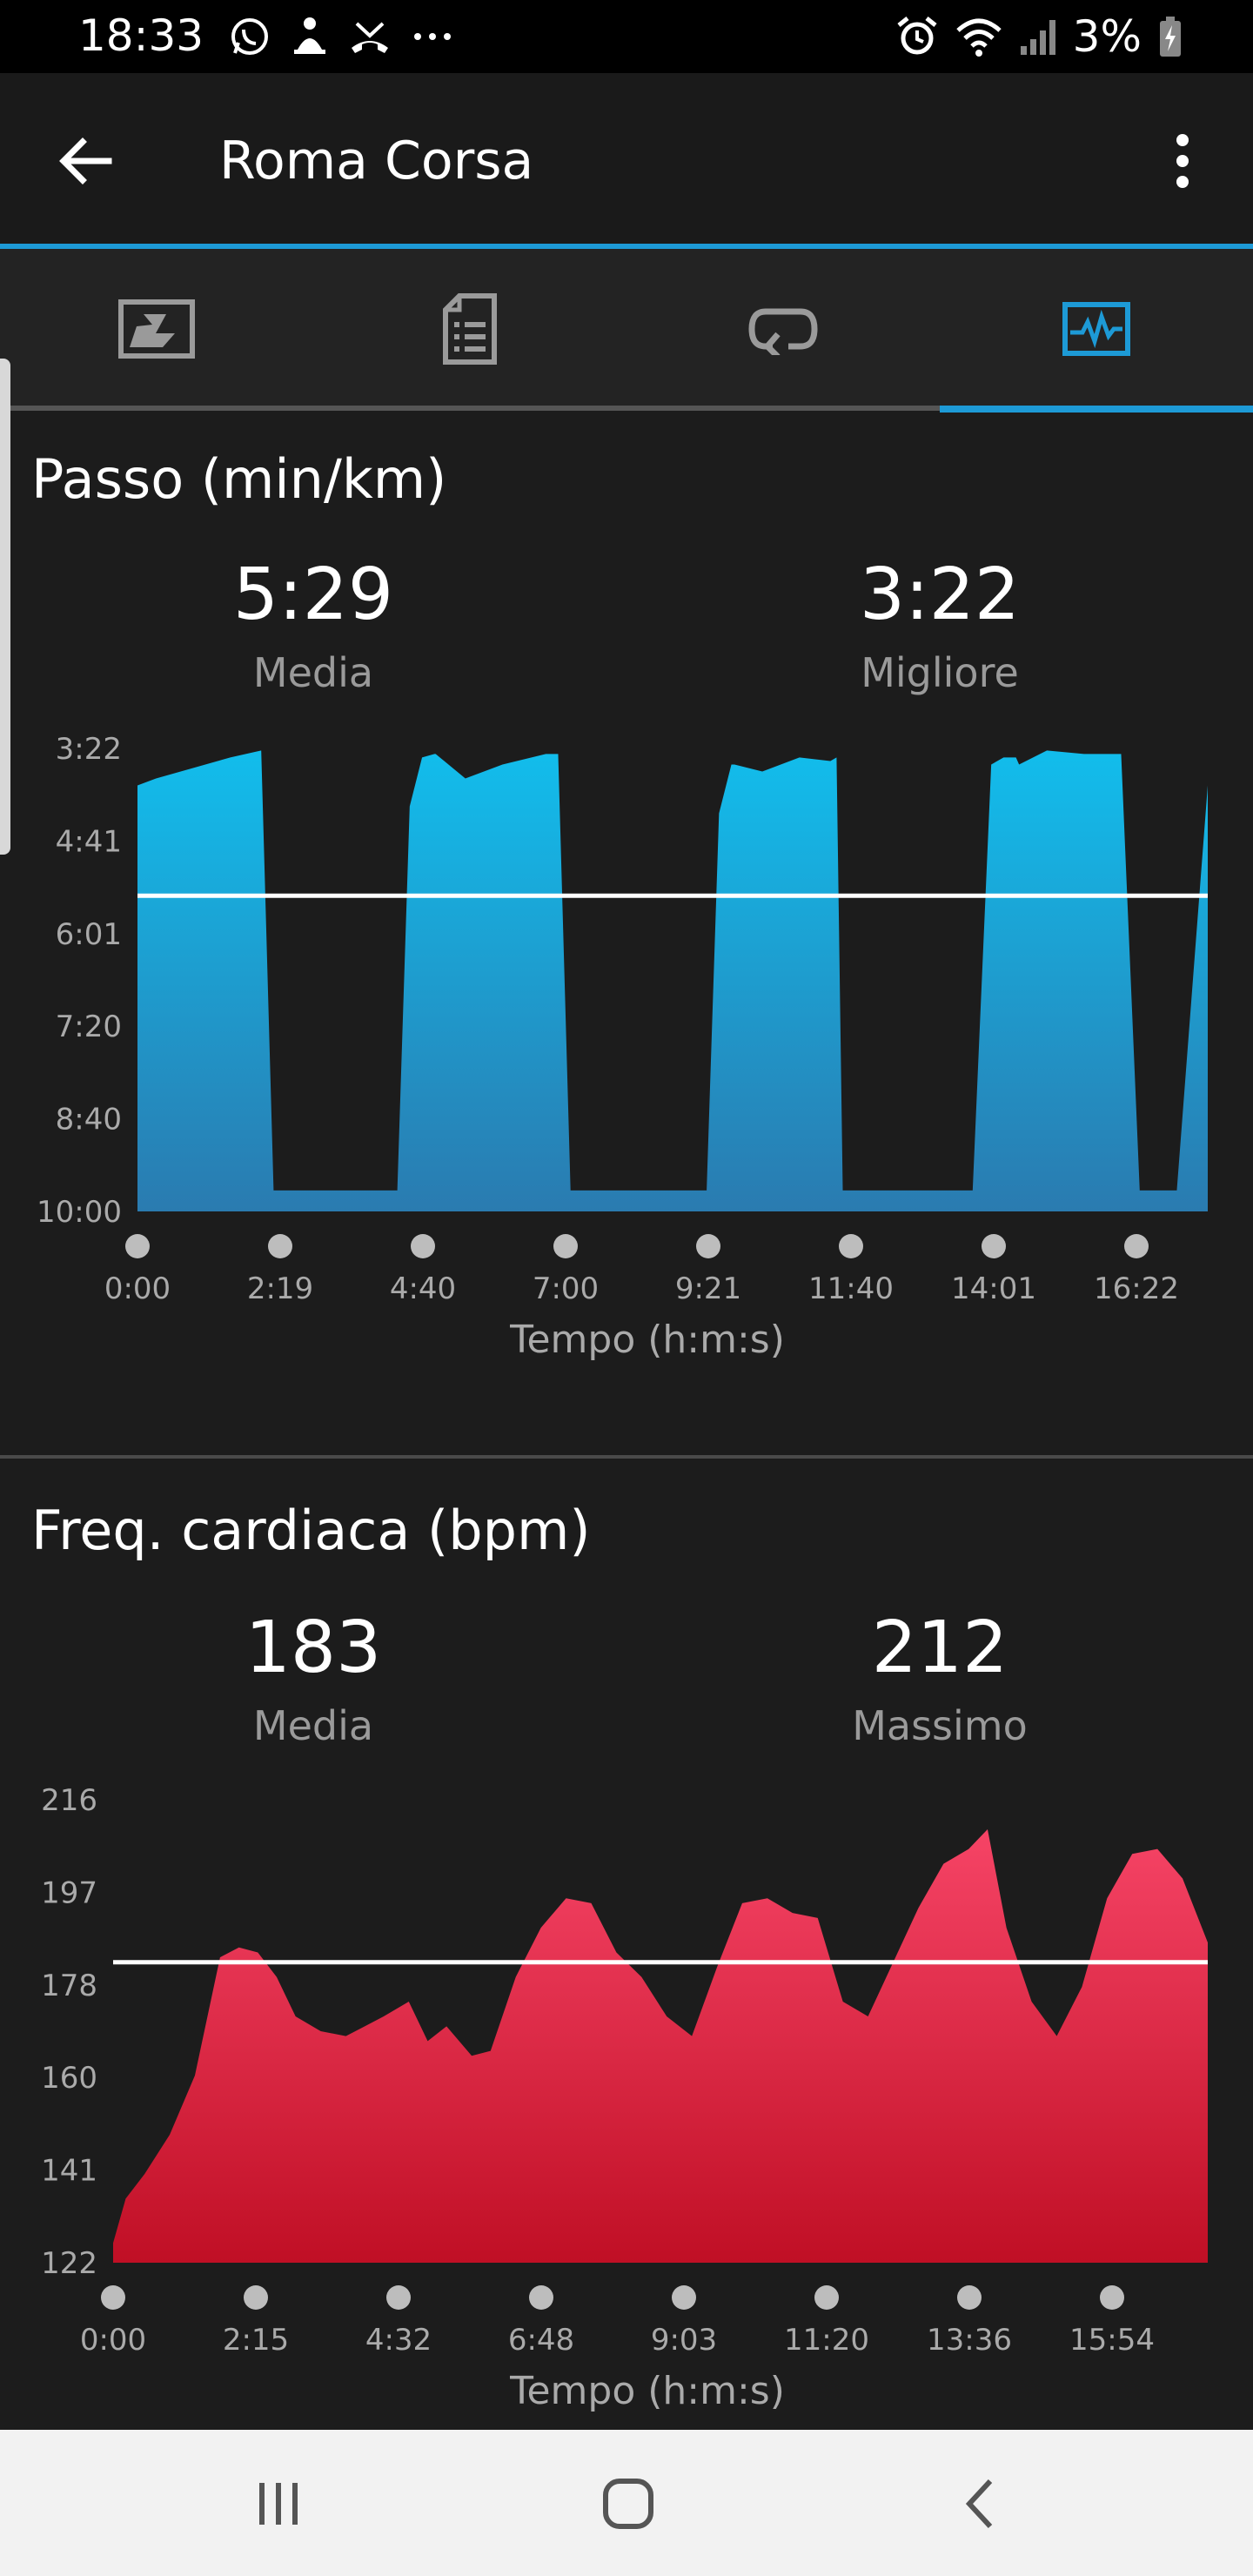 The height and width of the screenshot is (2576, 1253). I want to click on pace-x-tick-label: 9:21, so click(708, 1288).